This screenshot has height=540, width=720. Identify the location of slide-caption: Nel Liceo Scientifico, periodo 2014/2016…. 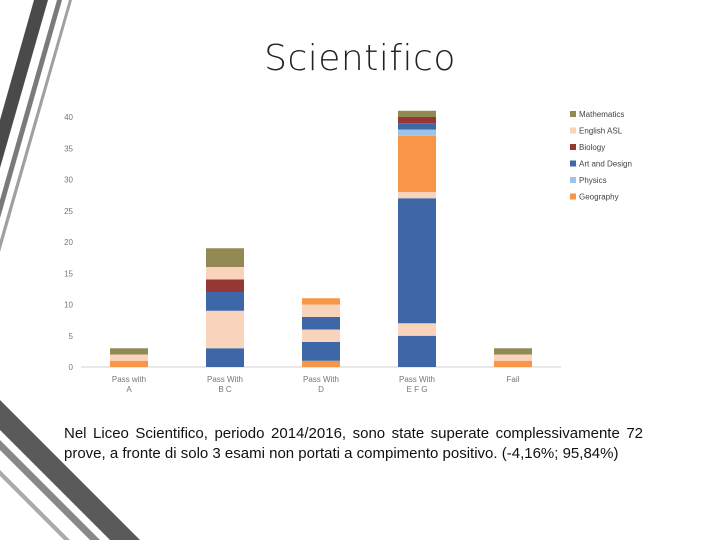
(353, 443).